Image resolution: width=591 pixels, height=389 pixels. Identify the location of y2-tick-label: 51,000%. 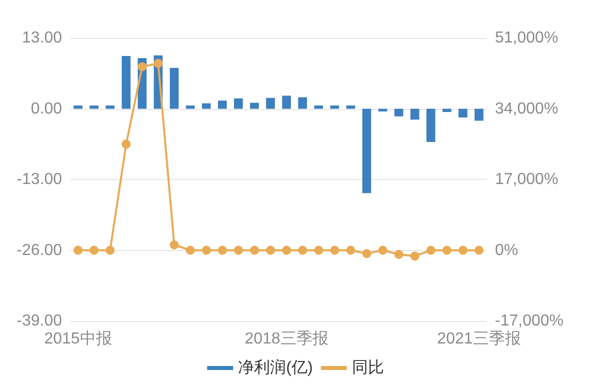
(526, 38).